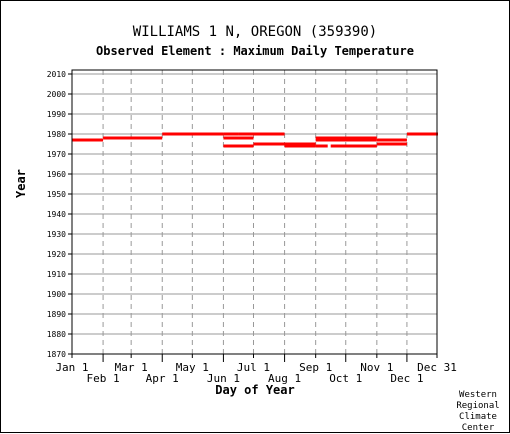  What do you see at coordinates (56, 254) in the screenshot?
I see `y-tick-label: 1920` at bounding box center [56, 254].